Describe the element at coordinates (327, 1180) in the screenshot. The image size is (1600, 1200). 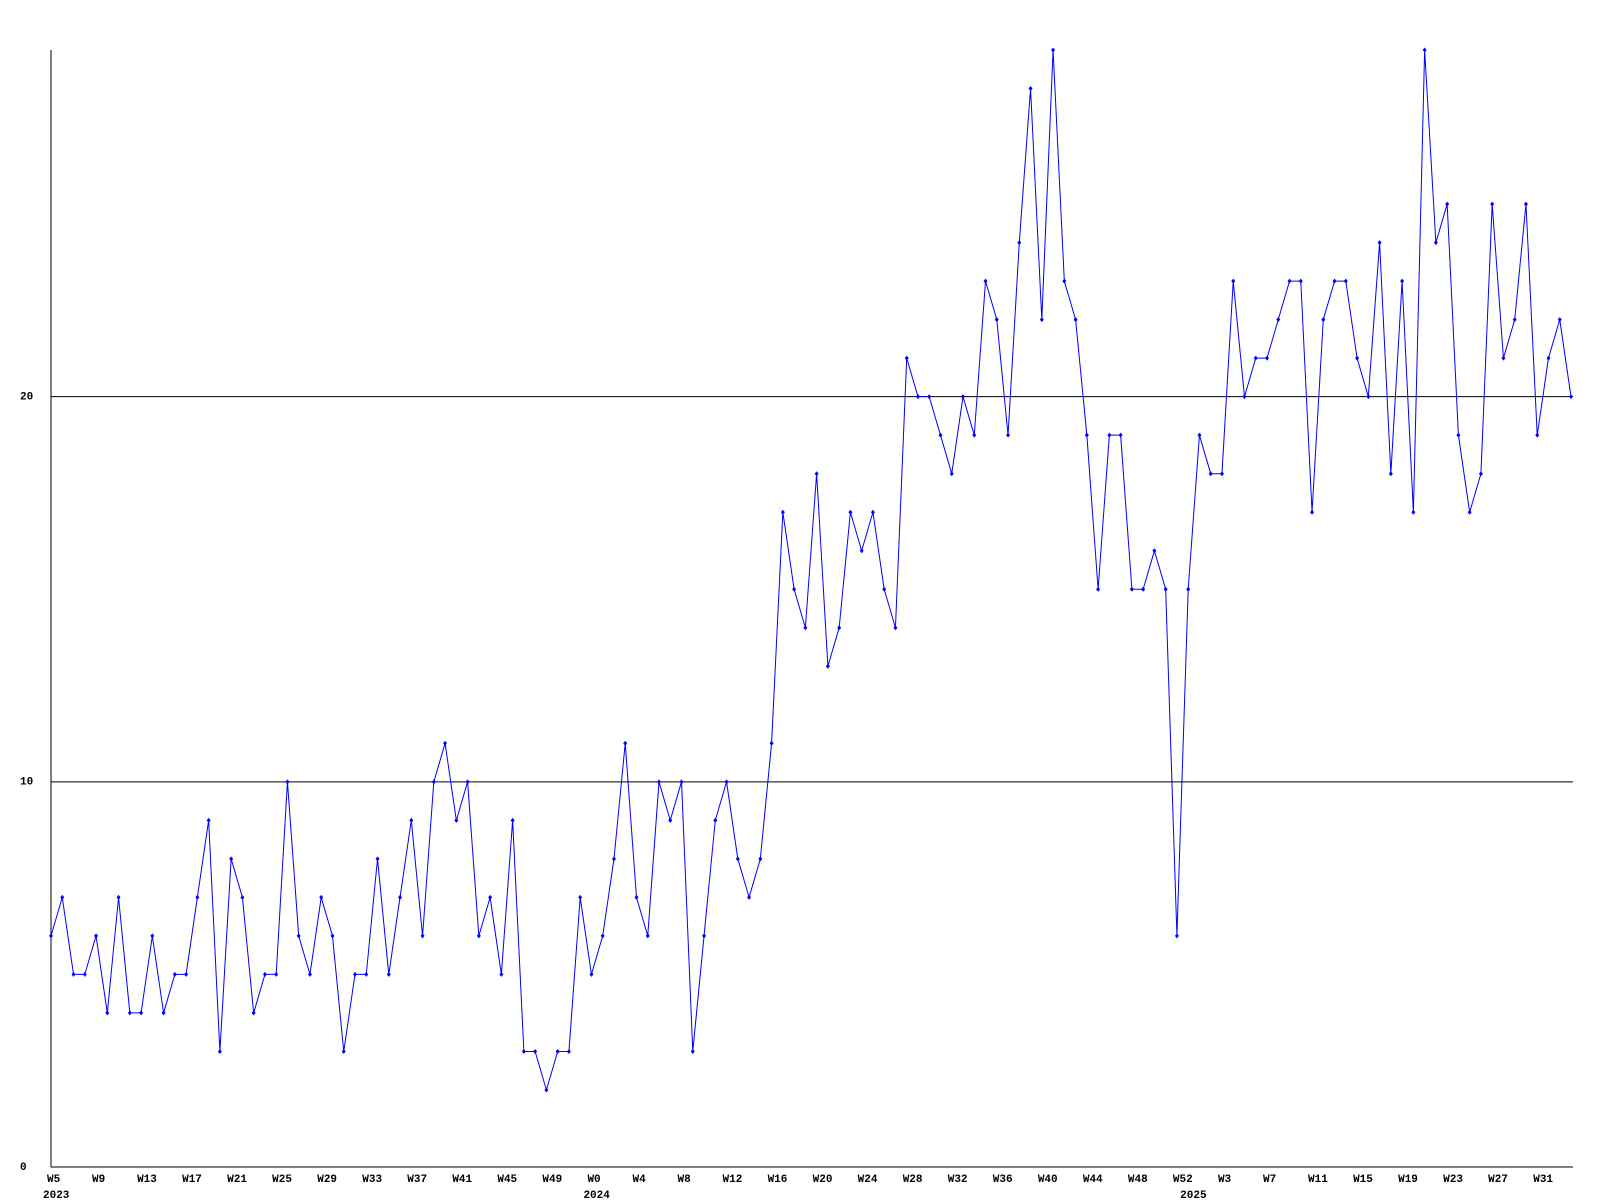
I see `x-tick-label: W29` at that location.